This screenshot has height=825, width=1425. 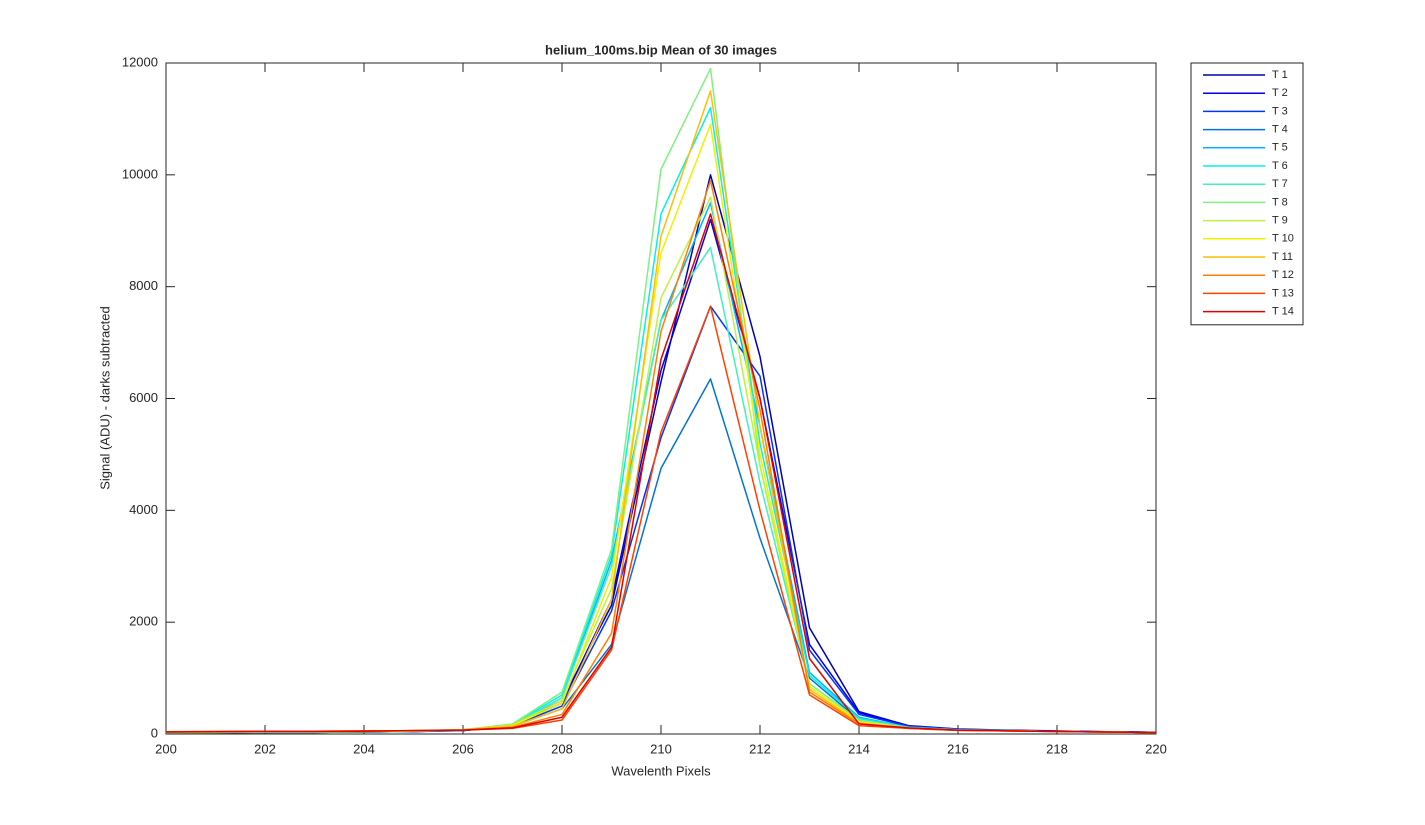 I want to click on x-tick-label: 210, so click(x=661, y=748).